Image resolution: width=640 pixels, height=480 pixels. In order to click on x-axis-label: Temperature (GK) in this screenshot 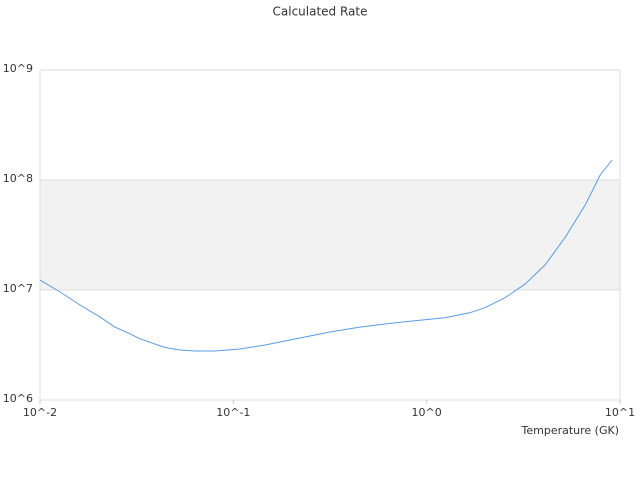, I will do `click(570, 430)`.